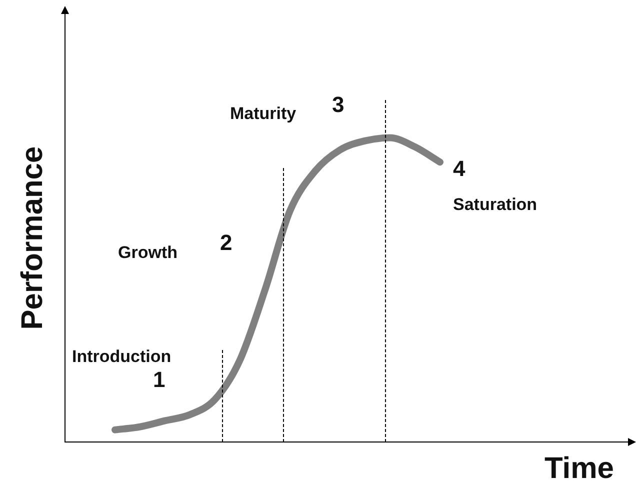 Image resolution: width=636 pixels, height=486 pixels. Describe the element at coordinates (159, 379) in the screenshot. I see `annotation: 1` at that location.